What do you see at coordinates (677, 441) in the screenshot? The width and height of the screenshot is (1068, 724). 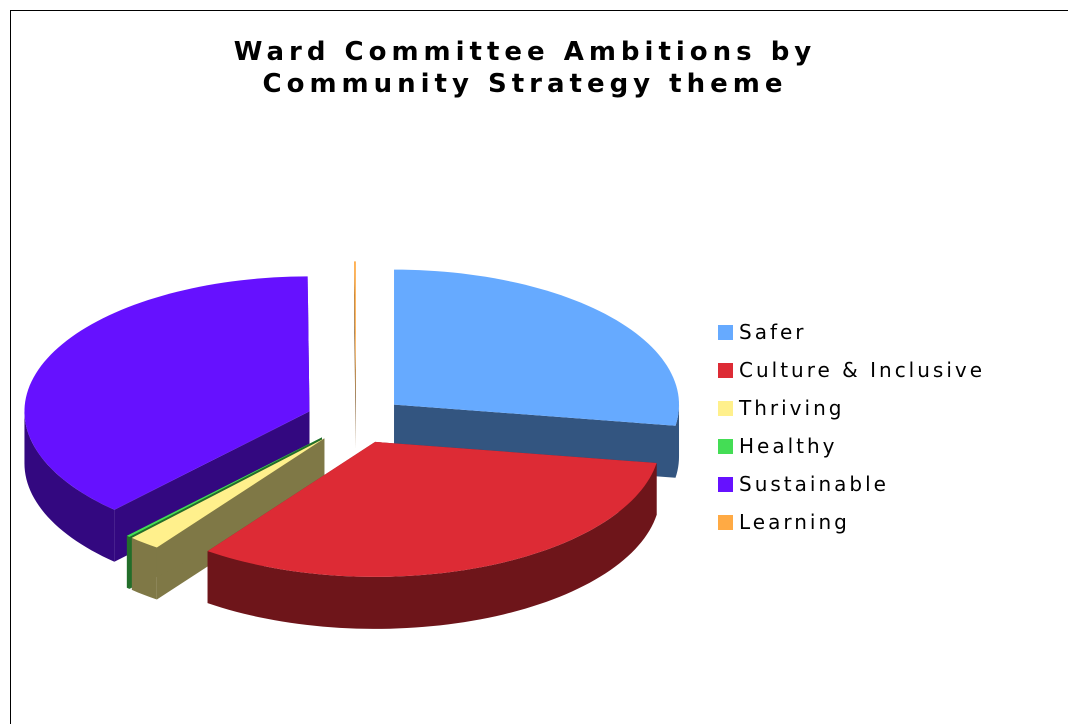 I see `pie-slice-rim-safer` at bounding box center [677, 441].